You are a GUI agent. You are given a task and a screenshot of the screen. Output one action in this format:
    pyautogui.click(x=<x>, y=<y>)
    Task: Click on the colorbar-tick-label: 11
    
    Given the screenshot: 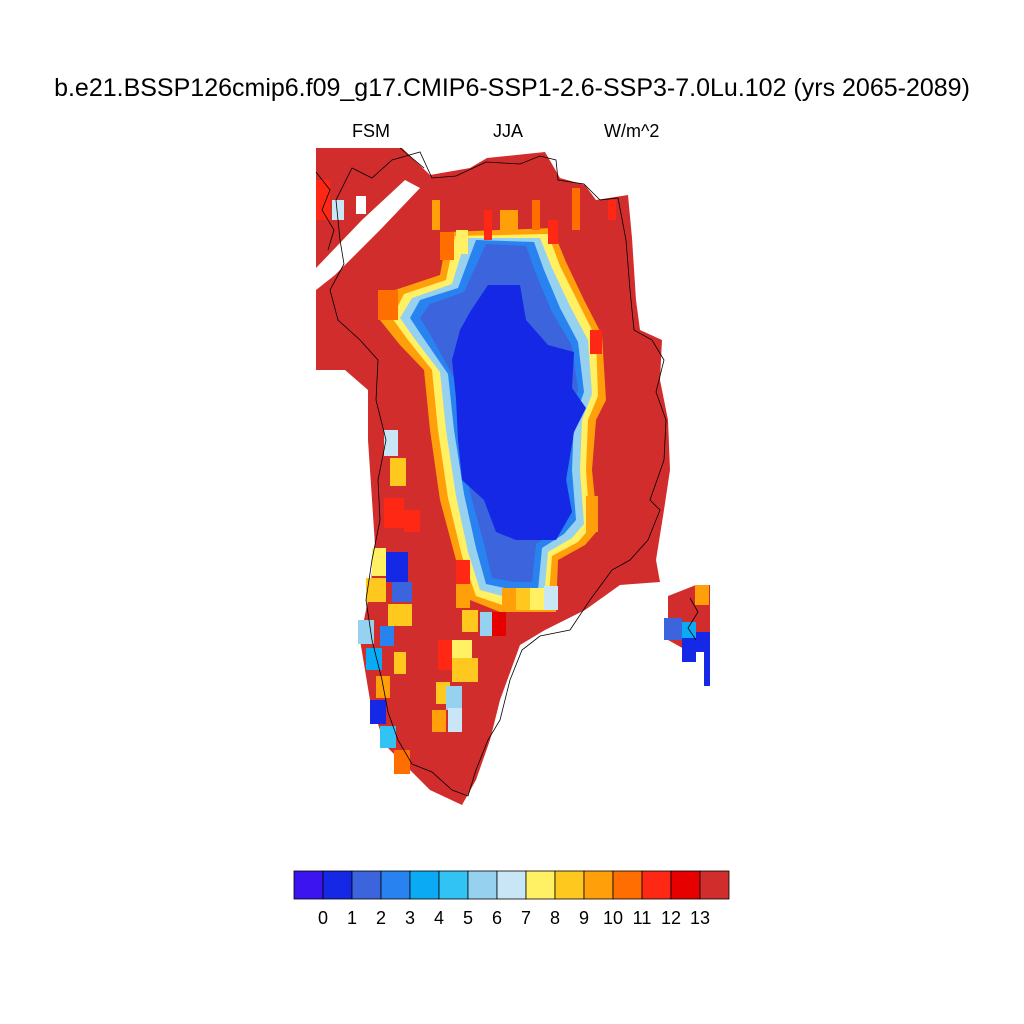 What is the action you would take?
    pyautogui.click(x=642, y=918)
    